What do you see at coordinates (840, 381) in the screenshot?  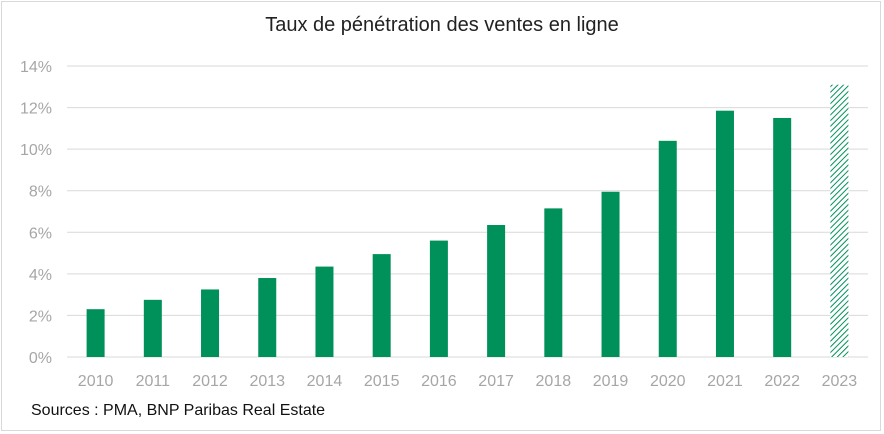 I see `x-tick-label: 2023` at bounding box center [840, 381].